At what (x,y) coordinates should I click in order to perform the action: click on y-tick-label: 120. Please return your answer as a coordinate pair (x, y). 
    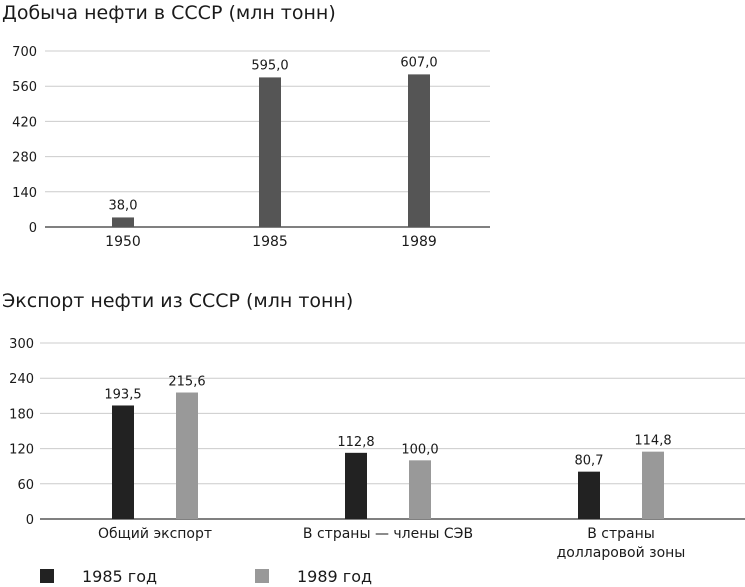
    Looking at the image, I should click on (21, 450).